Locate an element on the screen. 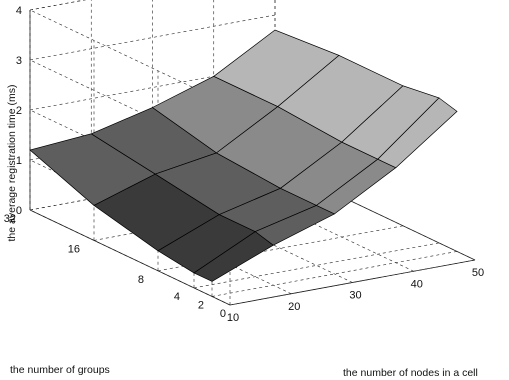  y-tick-label: 0 is located at coordinates (223, 314).